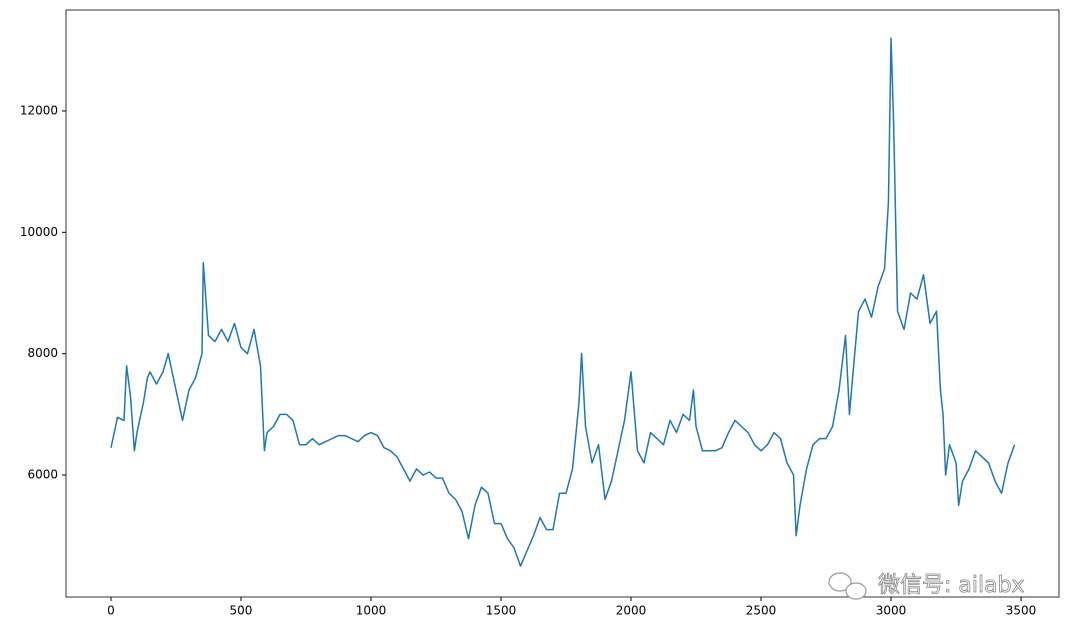 The width and height of the screenshot is (1080, 635). I want to click on y-tick-label: 10000, so click(39, 232).